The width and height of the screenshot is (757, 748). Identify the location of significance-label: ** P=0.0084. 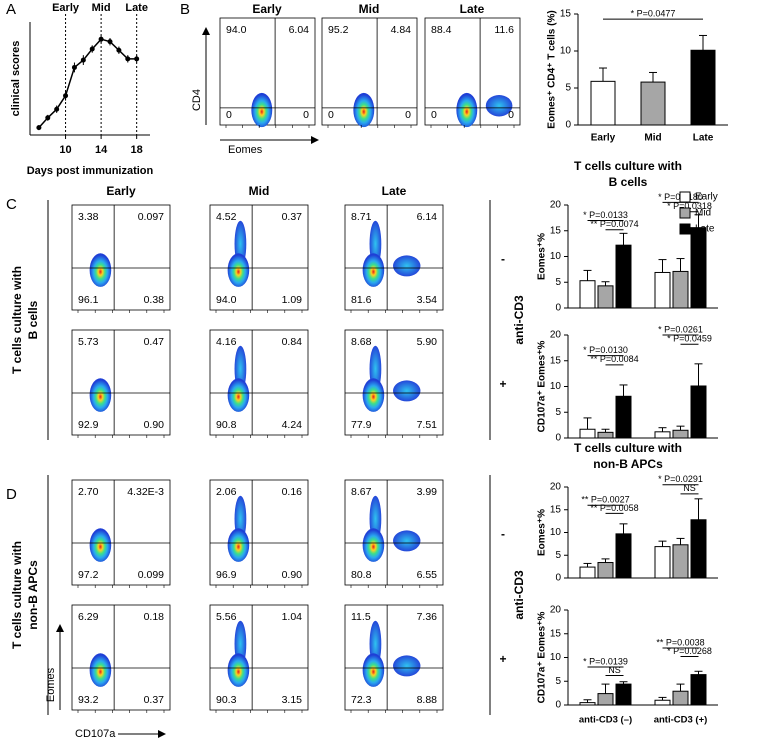
(614, 359).